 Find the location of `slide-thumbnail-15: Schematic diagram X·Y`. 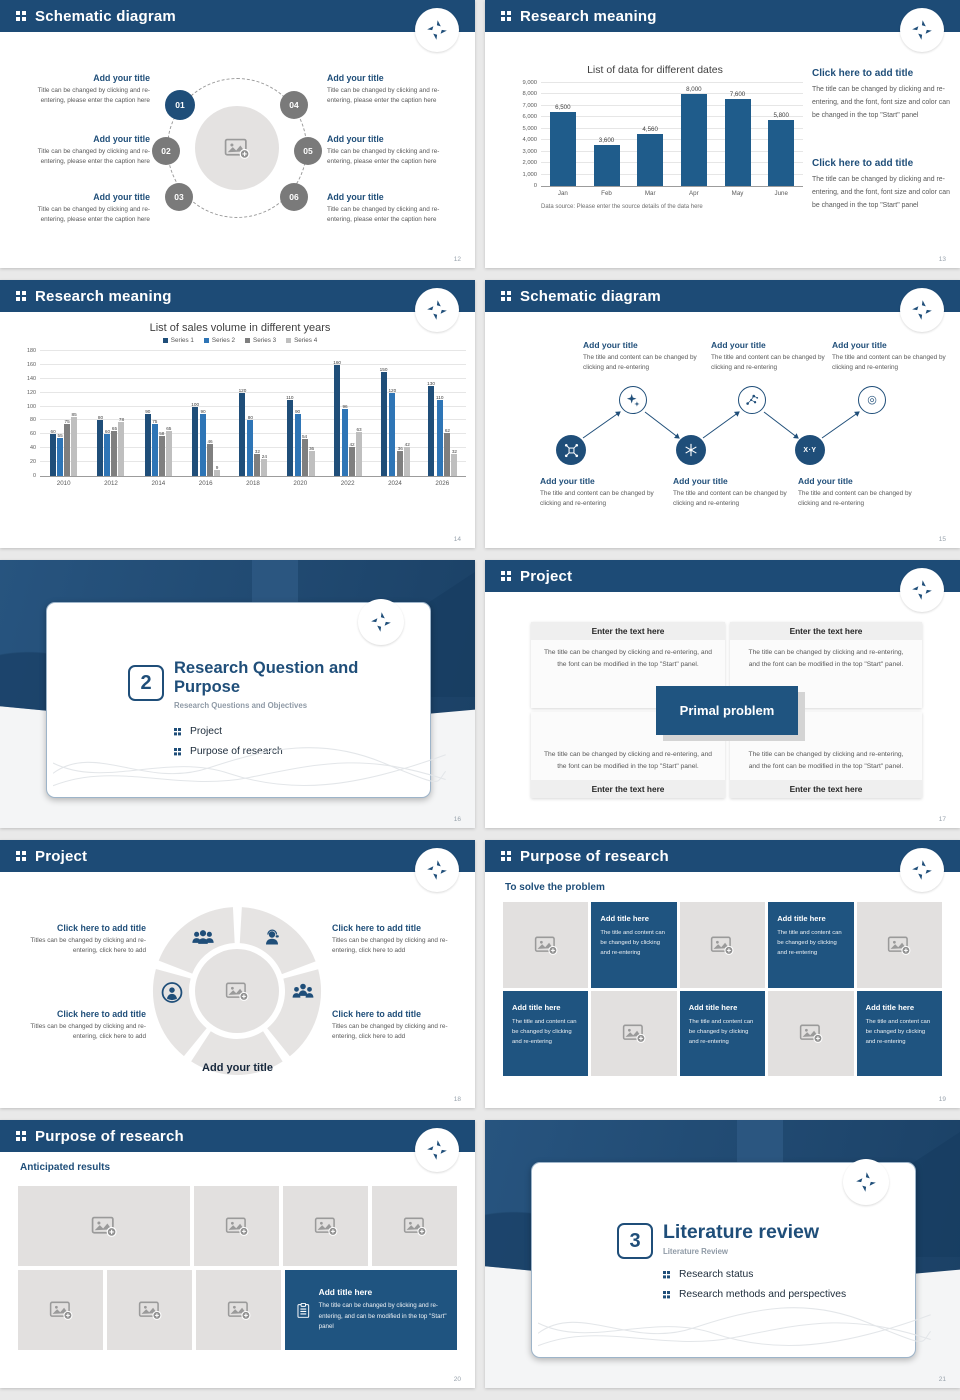

slide-thumbnail-15: Schematic diagram X·Y is located at coordinates (722, 414).